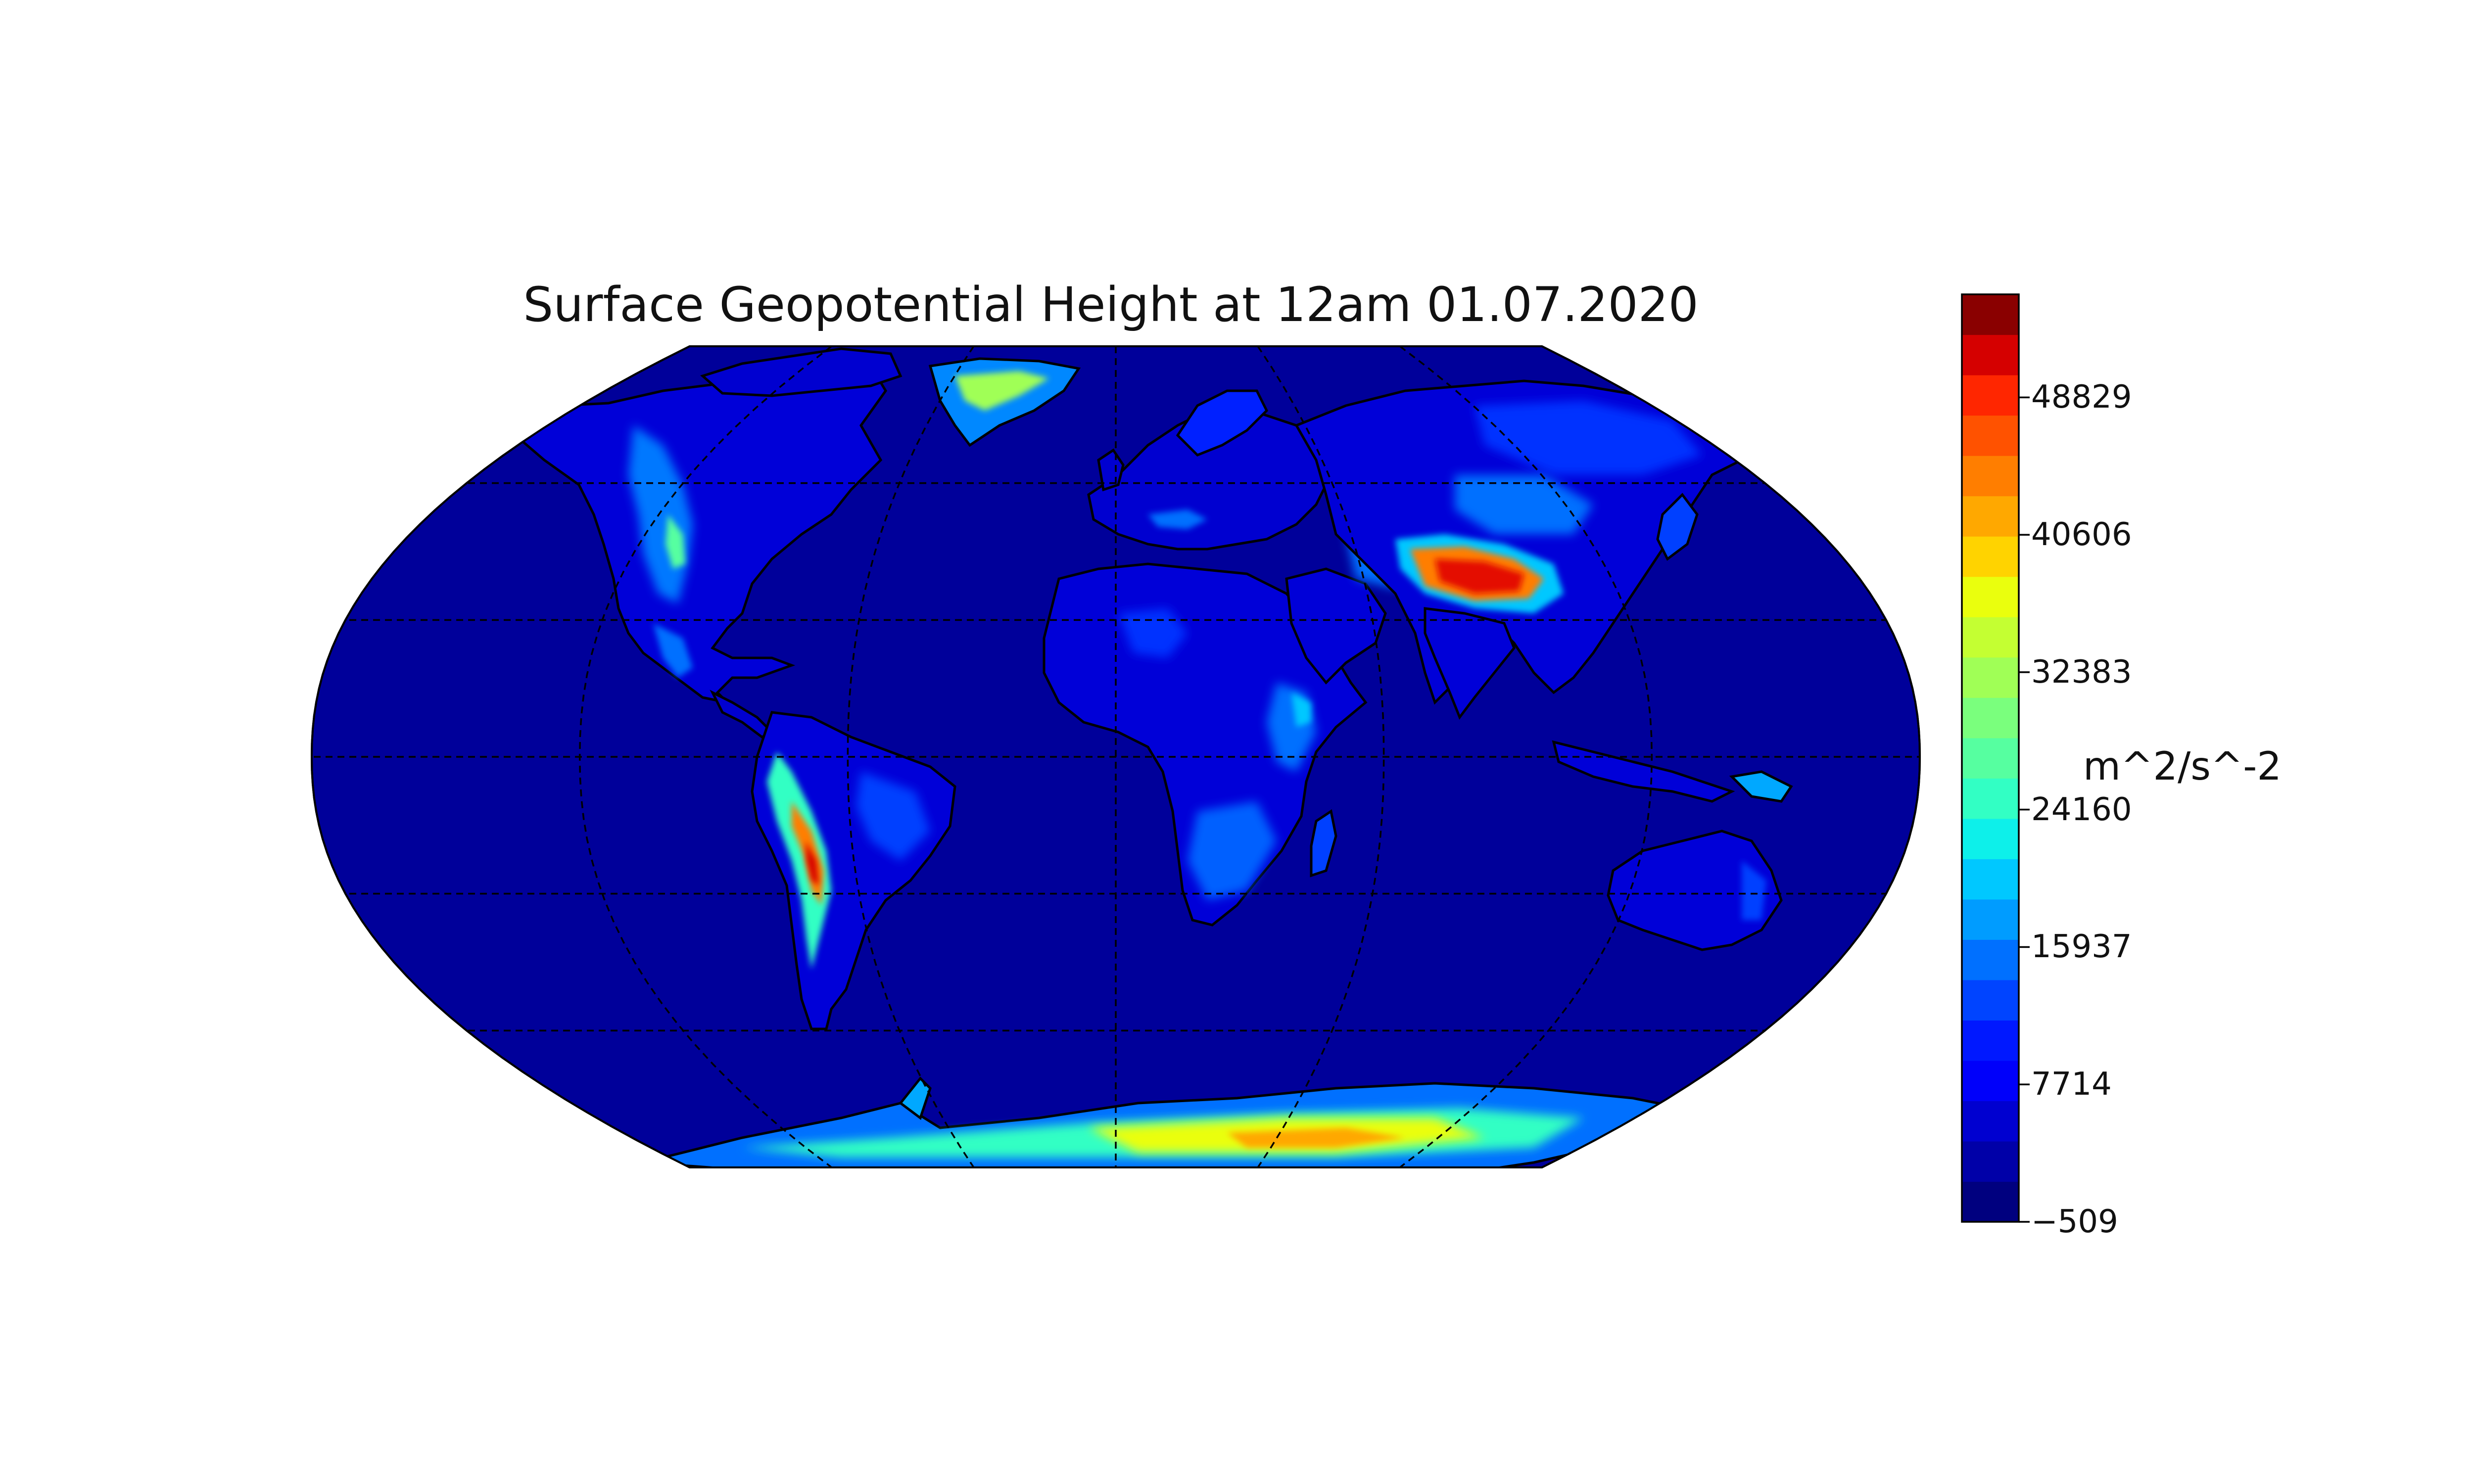 This screenshot has width=2474, height=1484. I want to click on andes-elevation, so click(799, 861).